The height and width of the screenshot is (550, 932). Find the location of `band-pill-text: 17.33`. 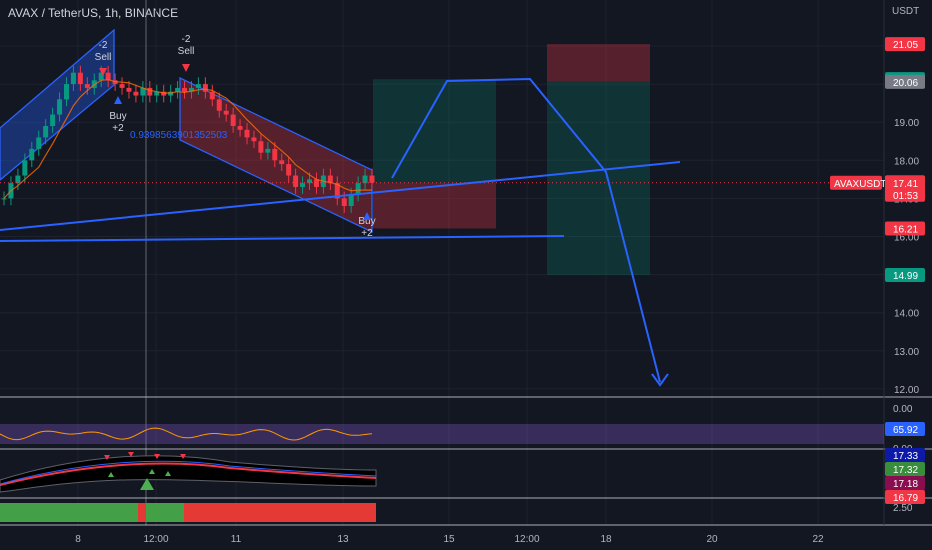

band-pill-text: 17.33 is located at coordinates (905, 456).